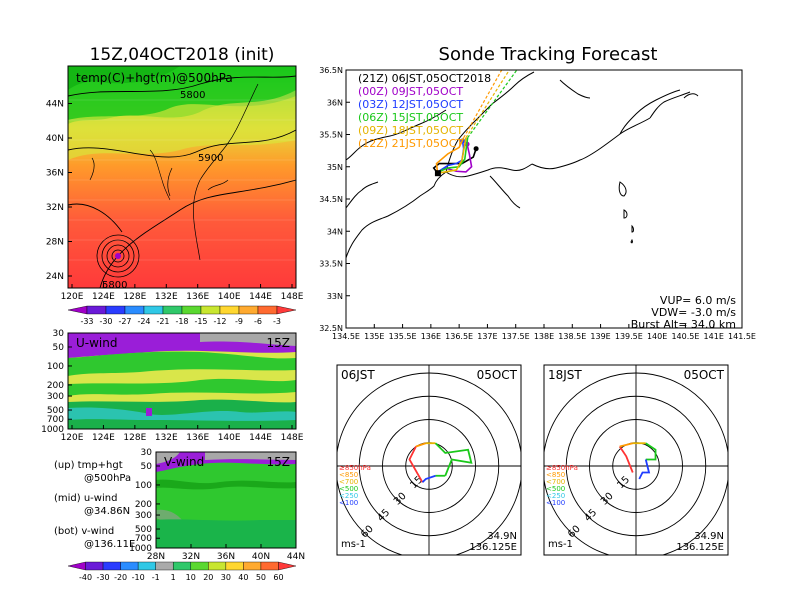 This screenshot has width=792, height=612. Describe the element at coordinates (86, 321) in the screenshot. I see `temp-colorbar-label: -33` at that location.